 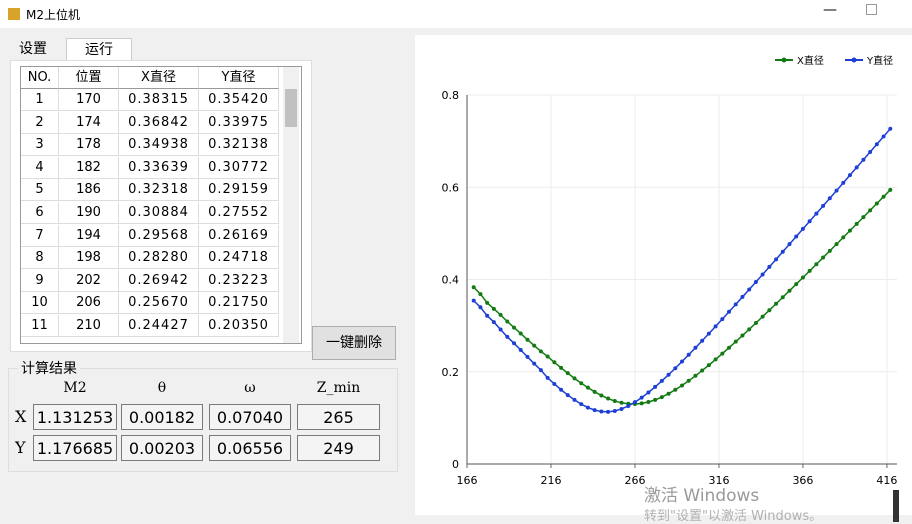 I want to click on result-header: θ, so click(x=162, y=388).